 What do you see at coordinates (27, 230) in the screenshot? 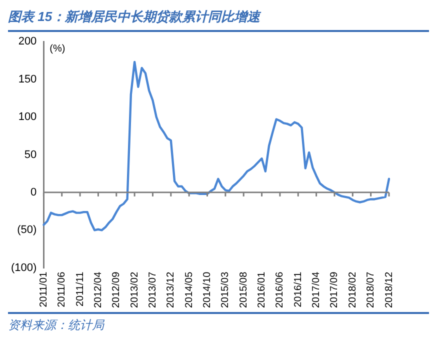
I see `y-tick-label: (50)` at bounding box center [27, 230].